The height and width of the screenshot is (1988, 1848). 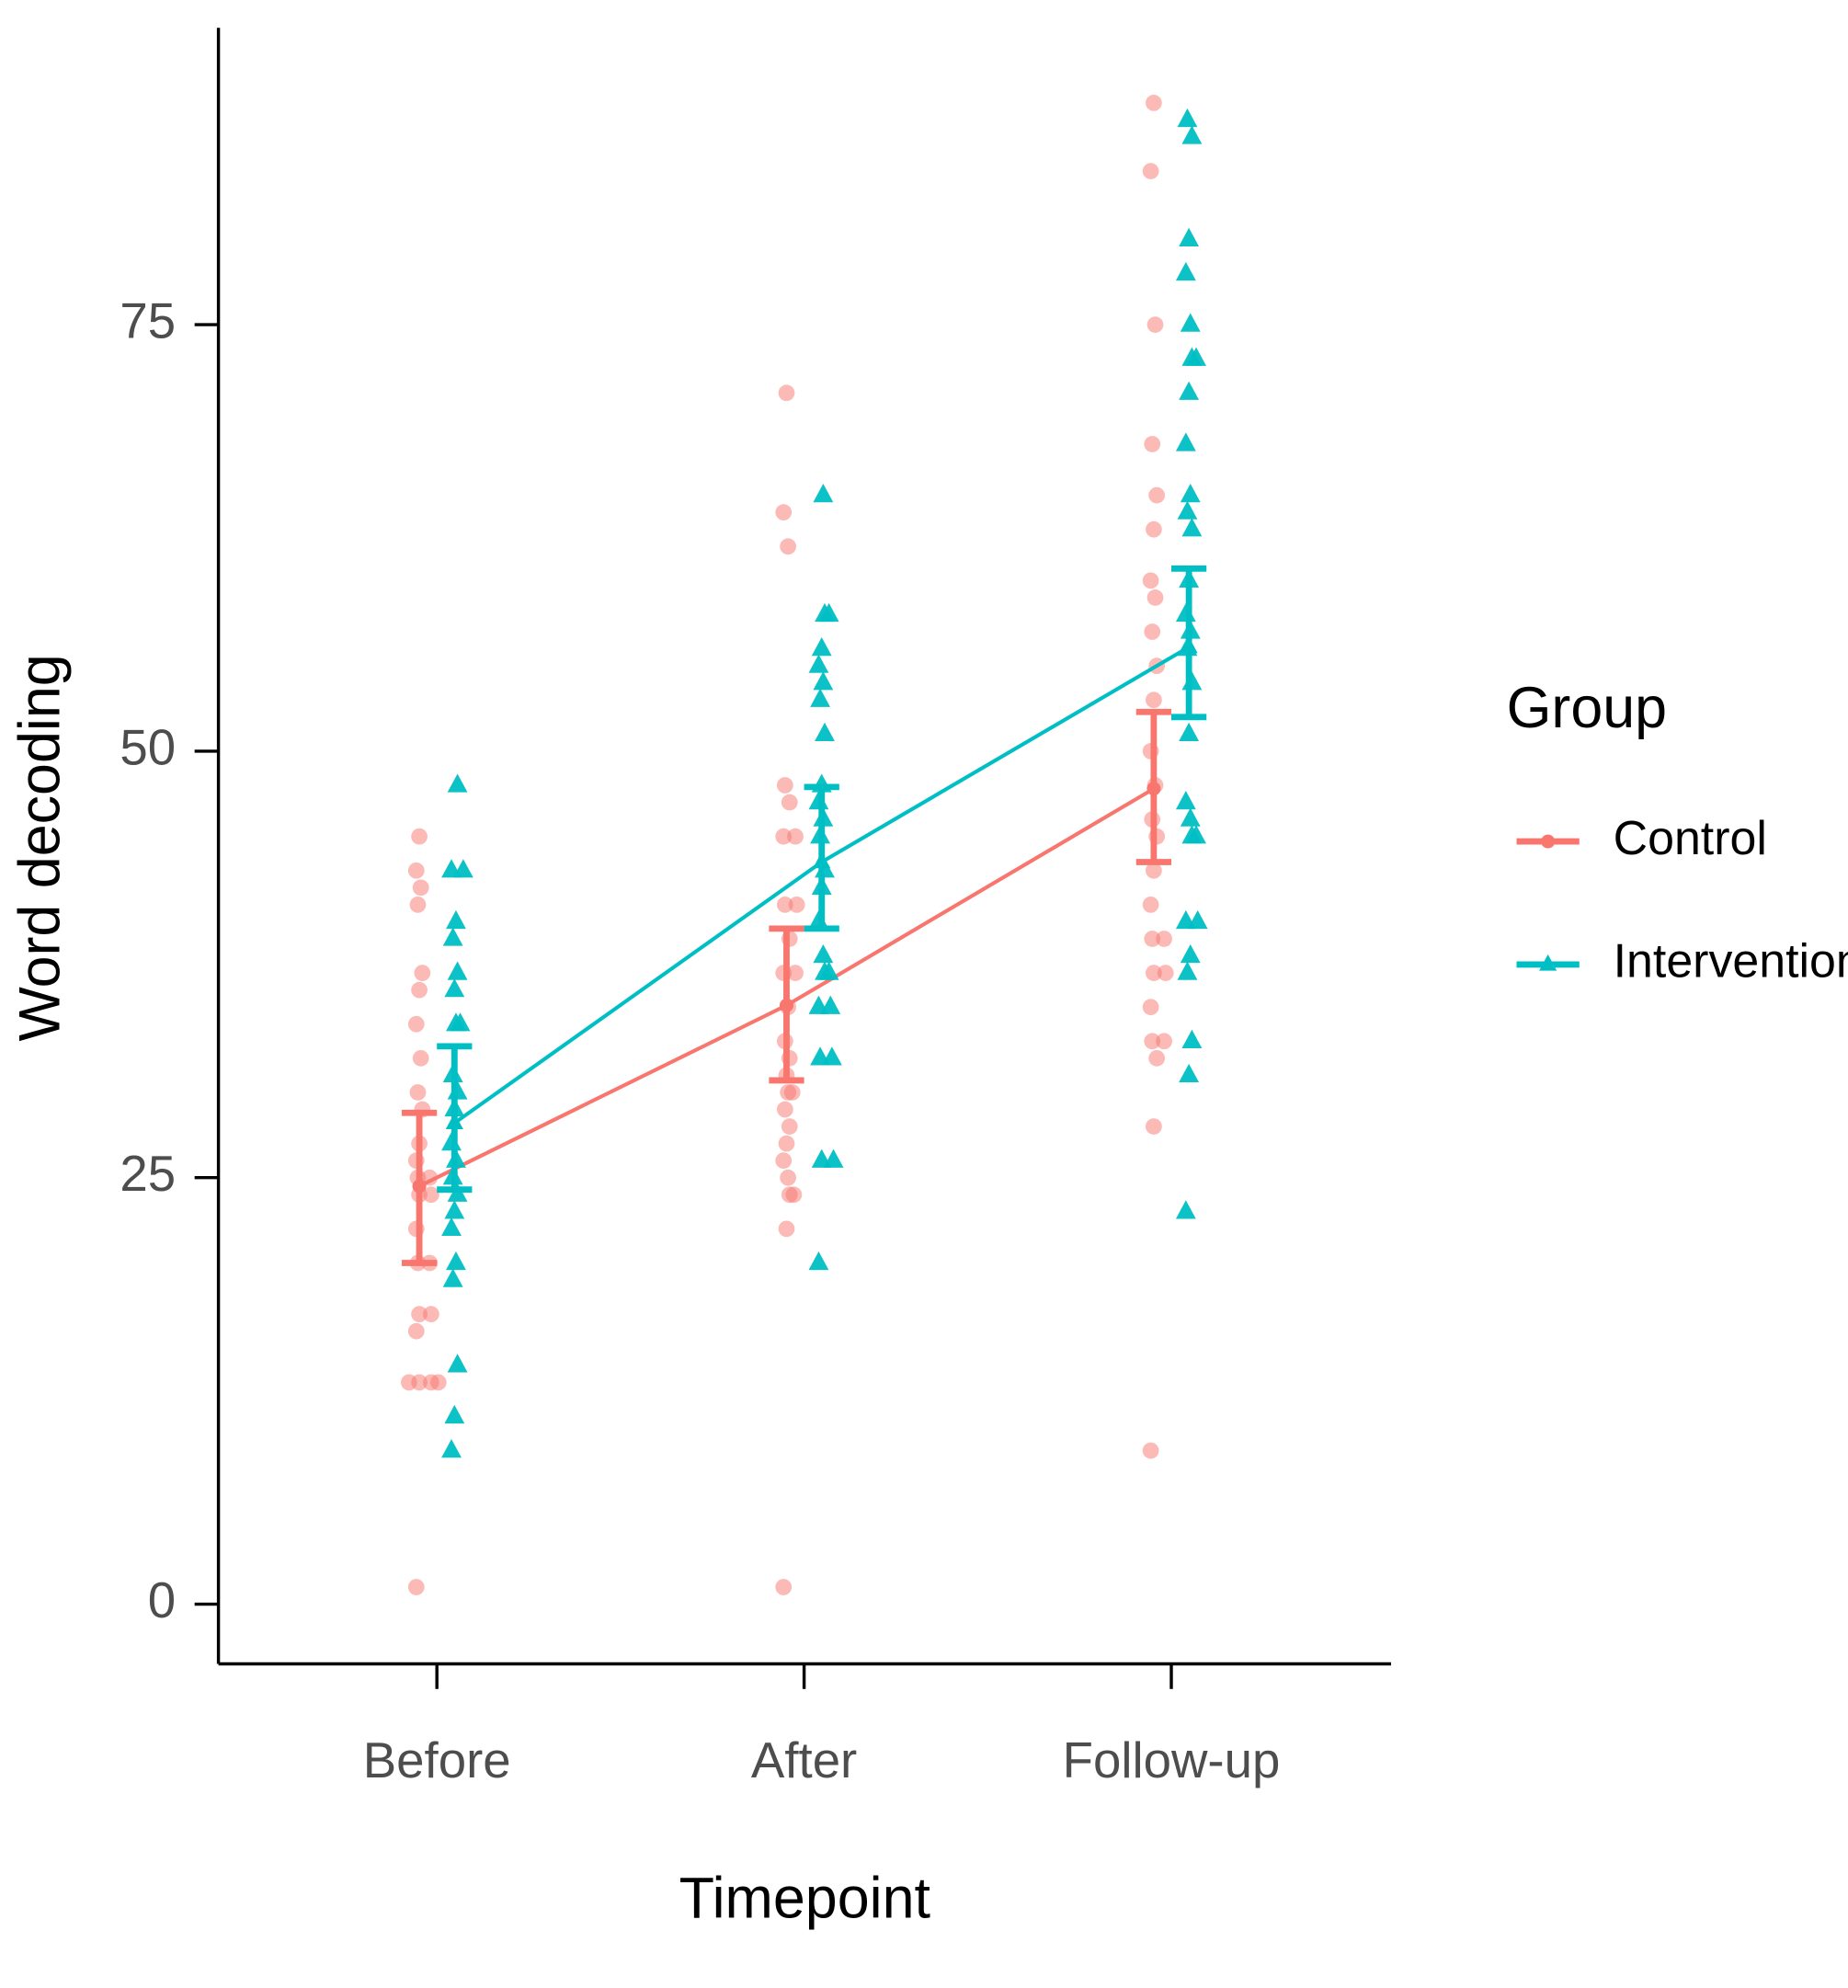 What do you see at coordinates (437, 1760) in the screenshot?
I see `x-tick-label: Before` at bounding box center [437, 1760].